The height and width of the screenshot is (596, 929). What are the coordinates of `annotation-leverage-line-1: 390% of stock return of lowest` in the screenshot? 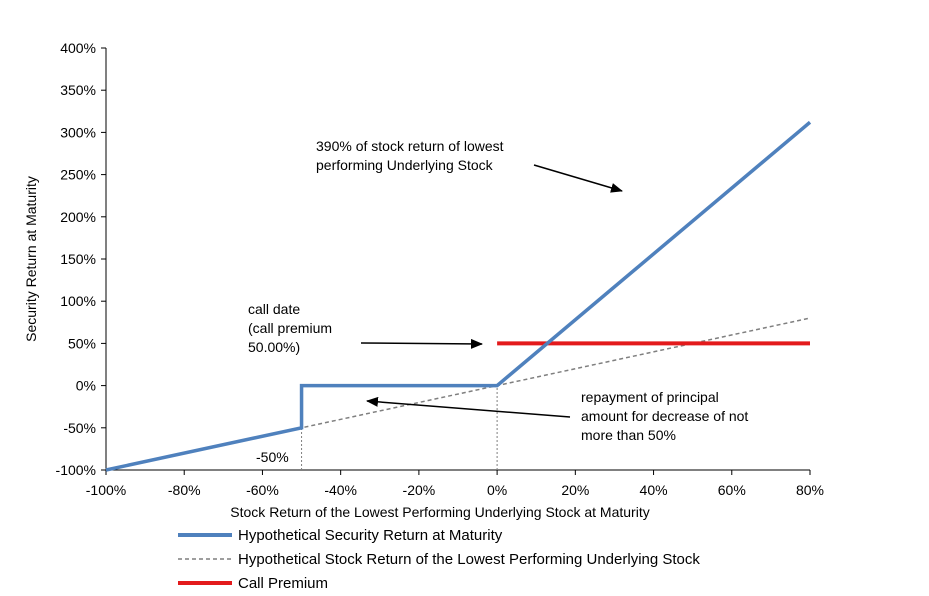 It's located at (410, 146).